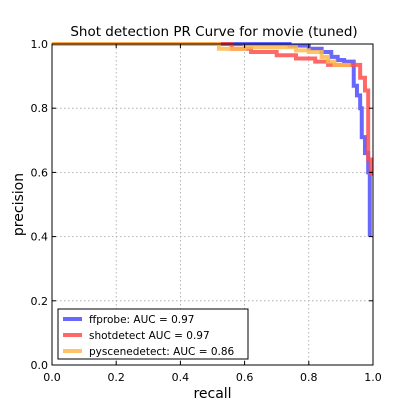 This screenshot has height=417, width=417. I want to click on series-line-pyscenedetect, so click(201, 54).